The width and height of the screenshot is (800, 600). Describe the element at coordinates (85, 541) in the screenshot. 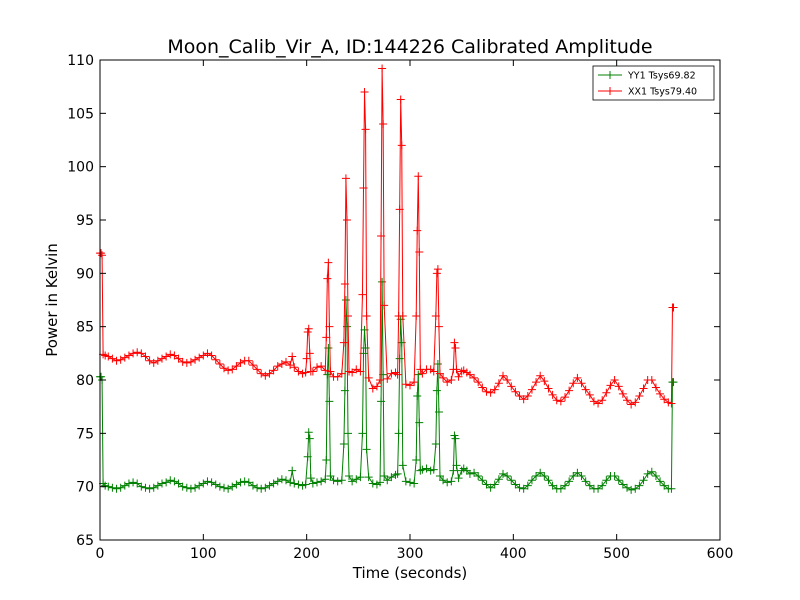

I see `y-tick-label: 65` at that location.